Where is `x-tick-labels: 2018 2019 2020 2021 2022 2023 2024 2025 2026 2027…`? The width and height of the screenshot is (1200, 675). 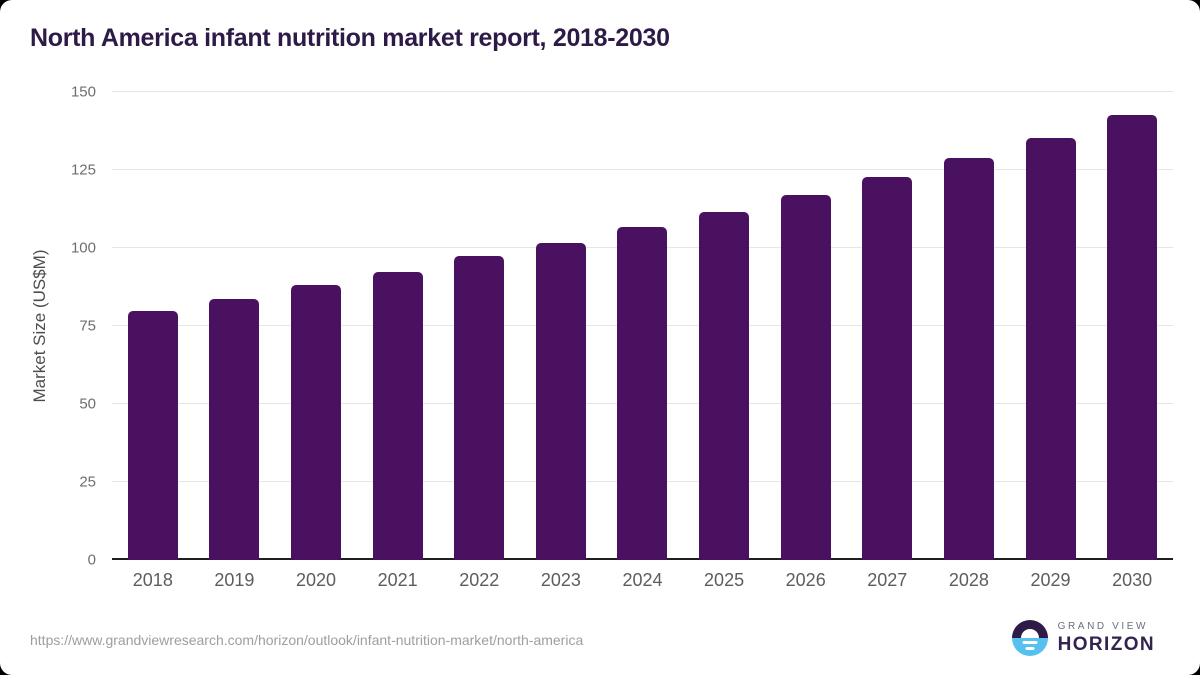 x-tick-labels: 2018 2019 2020 2021 2022 2023 2024 2025 2026 2027… is located at coordinates (642, 580).